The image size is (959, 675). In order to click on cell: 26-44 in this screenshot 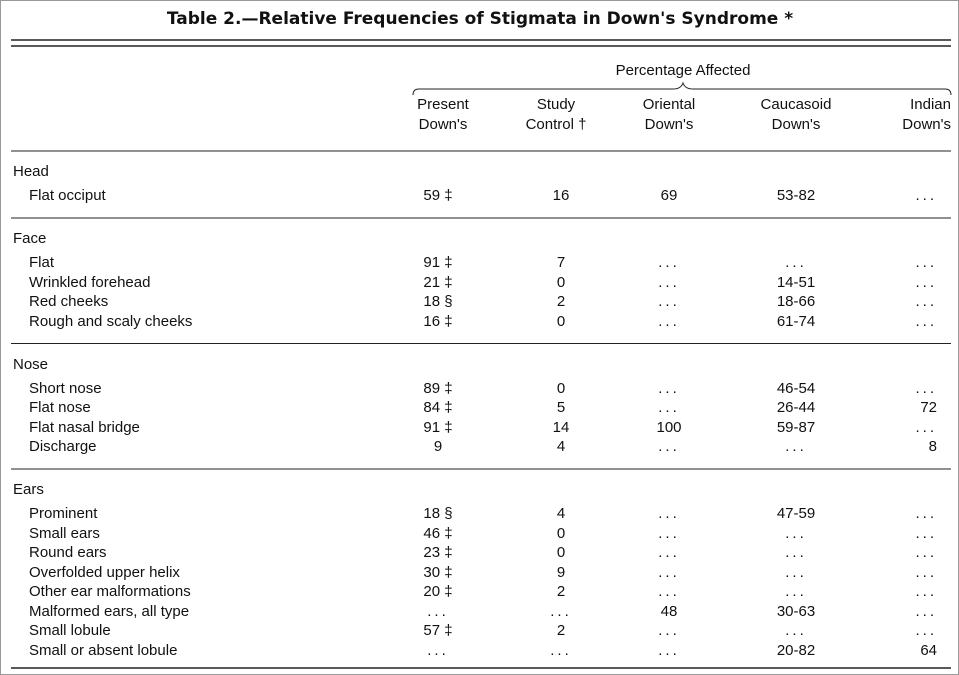, I will do `click(796, 407)`.